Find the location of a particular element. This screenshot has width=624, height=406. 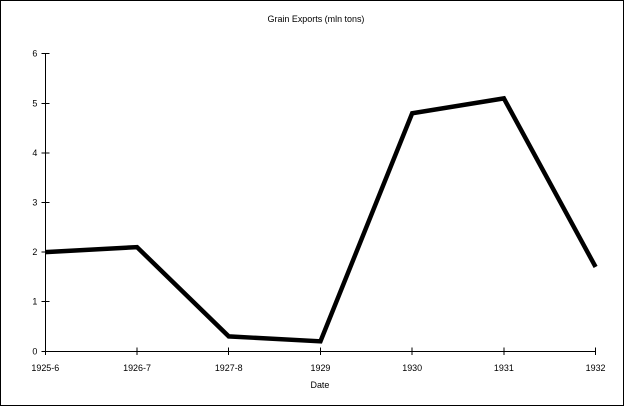

y-tick-label: 6 is located at coordinates (34, 54).